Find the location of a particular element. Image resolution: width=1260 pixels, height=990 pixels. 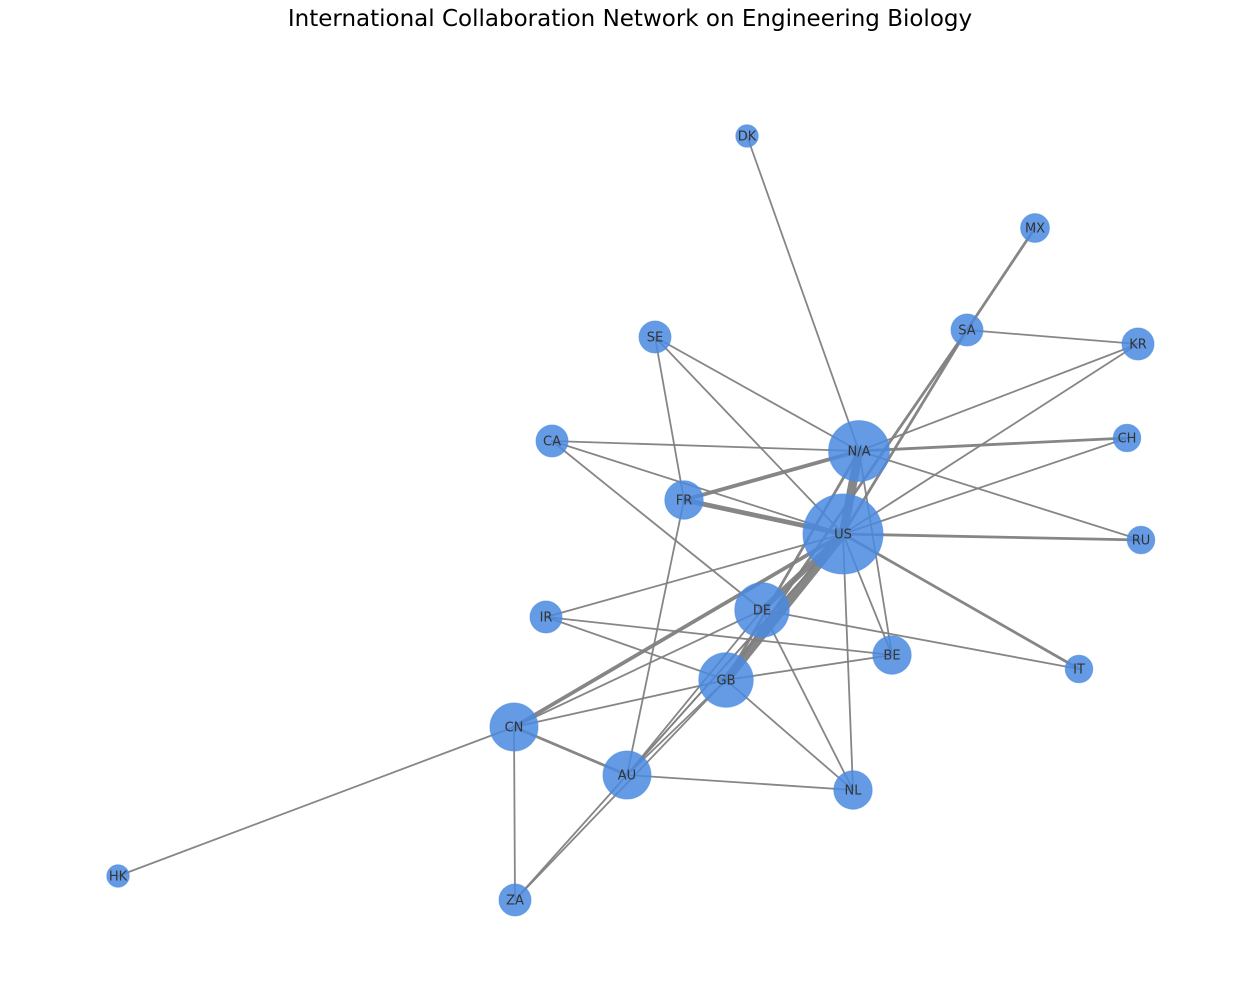

node-circle-dk is located at coordinates (747, 136).